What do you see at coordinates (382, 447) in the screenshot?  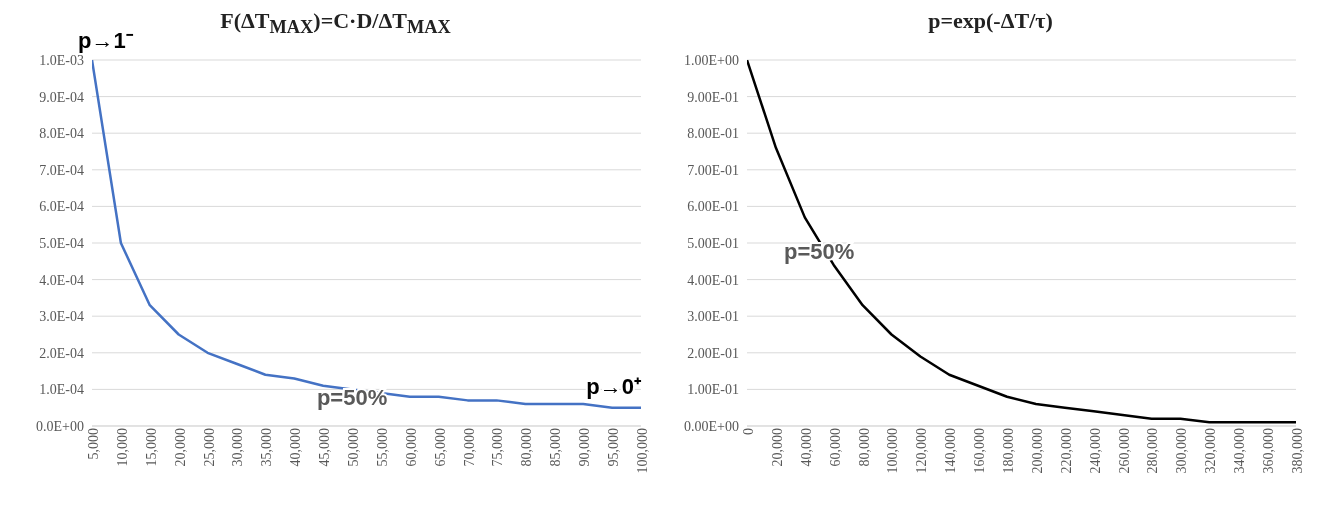 I see `x-tick-label: 55,000` at bounding box center [382, 447].